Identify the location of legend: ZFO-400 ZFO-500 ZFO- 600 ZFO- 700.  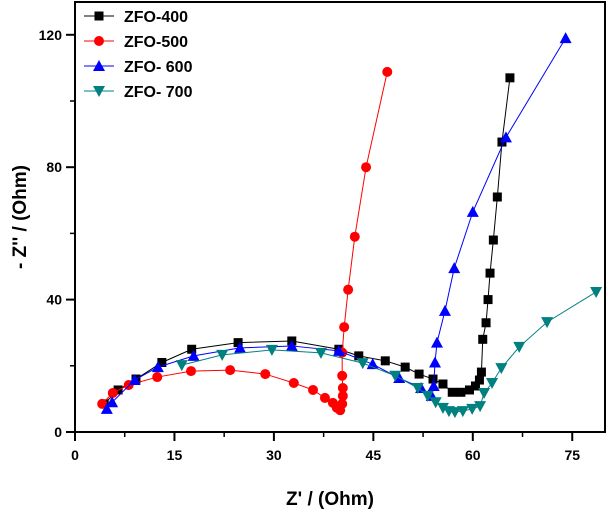
(138, 55).